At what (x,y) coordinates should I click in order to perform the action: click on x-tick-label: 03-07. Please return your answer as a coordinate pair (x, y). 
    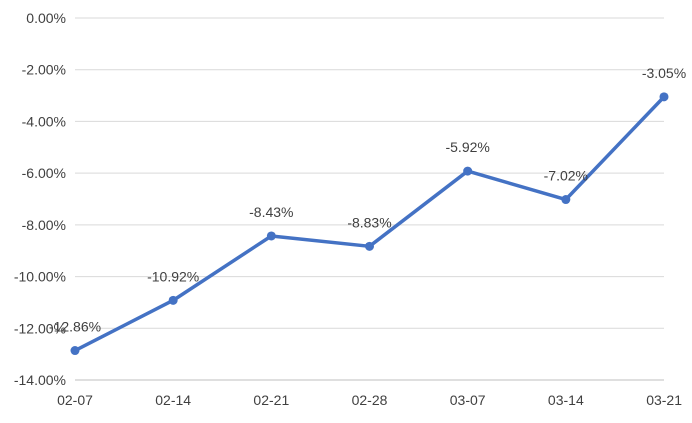
    Looking at the image, I should click on (468, 400).